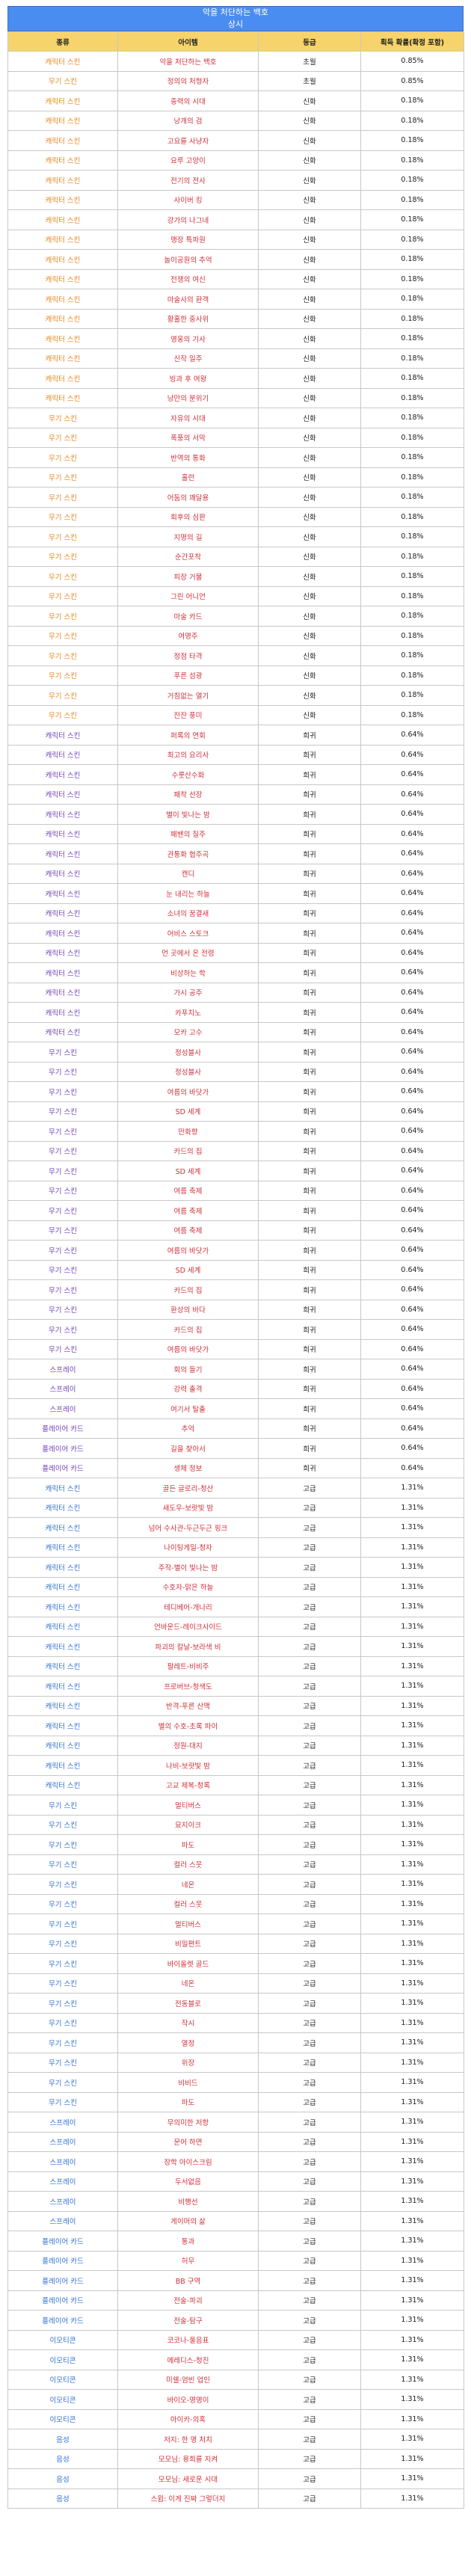  What do you see at coordinates (235, 2141) in the screenshot?
I see `table-row: 스프레이 문어 하면 고급 1.31%` at bounding box center [235, 2141].